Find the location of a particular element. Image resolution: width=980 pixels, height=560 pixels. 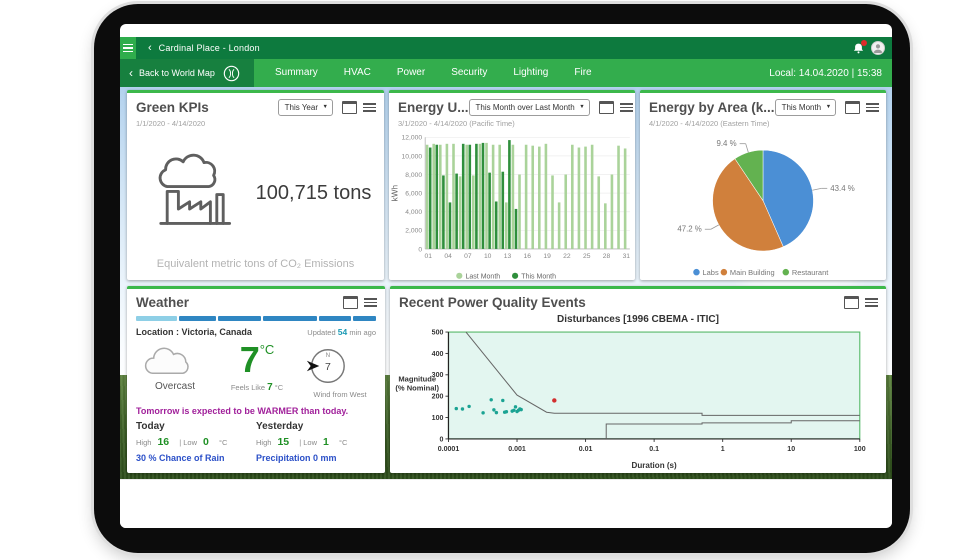

weather-wind-direction: Wind from West is located at coordinates (340, 394).